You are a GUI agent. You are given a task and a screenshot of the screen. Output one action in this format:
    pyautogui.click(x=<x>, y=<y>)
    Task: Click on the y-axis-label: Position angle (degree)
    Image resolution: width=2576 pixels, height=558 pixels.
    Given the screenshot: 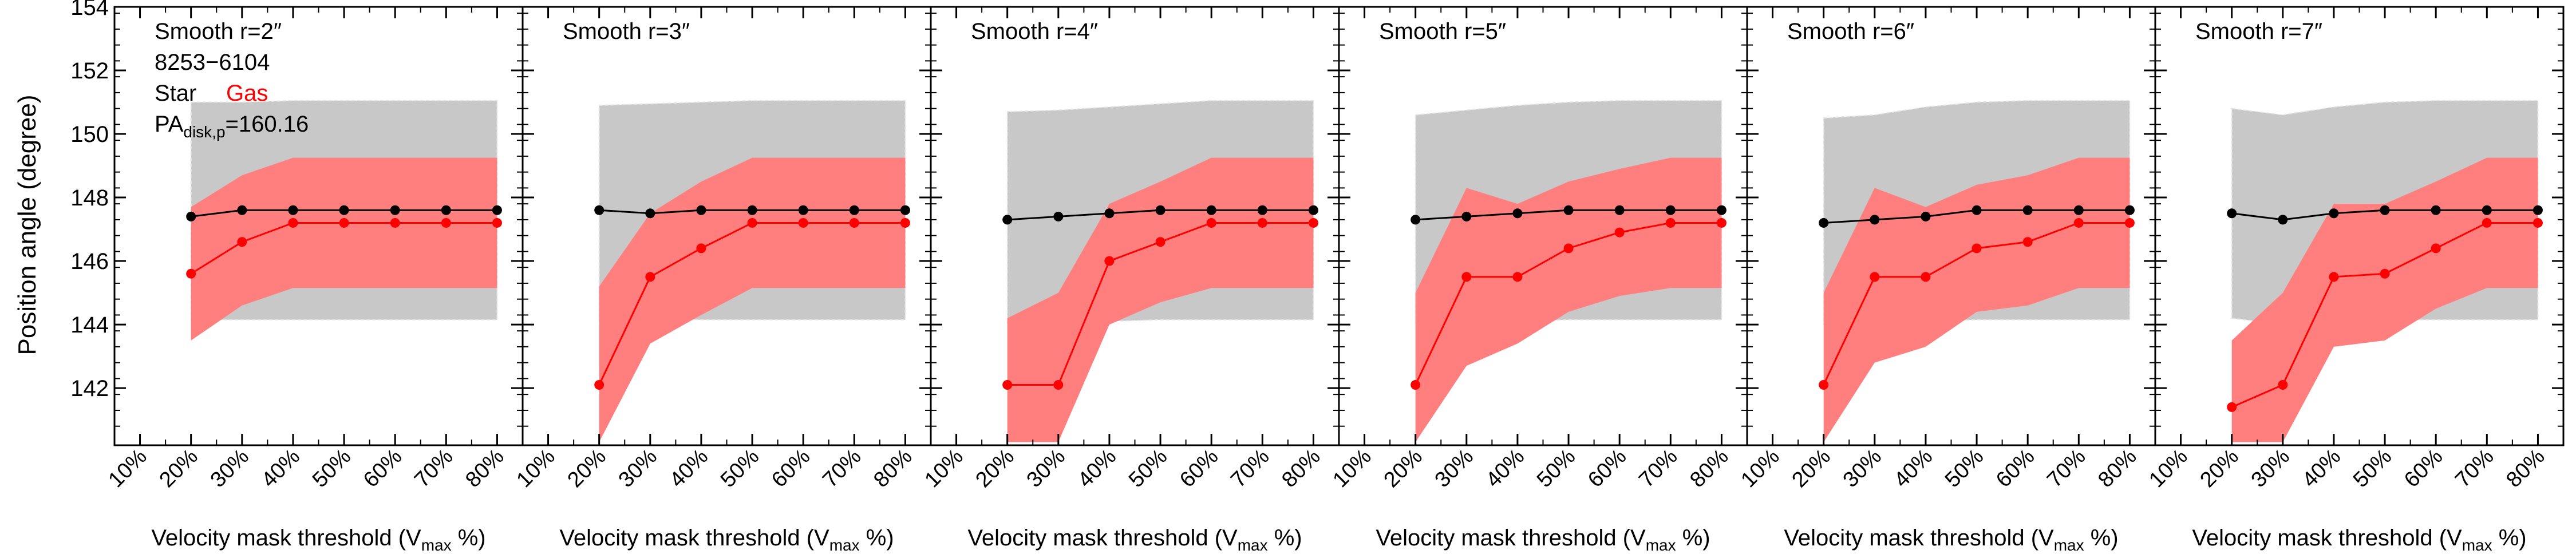 What is the action you would take?
    pyautogui.click(x=27, y=225)
    